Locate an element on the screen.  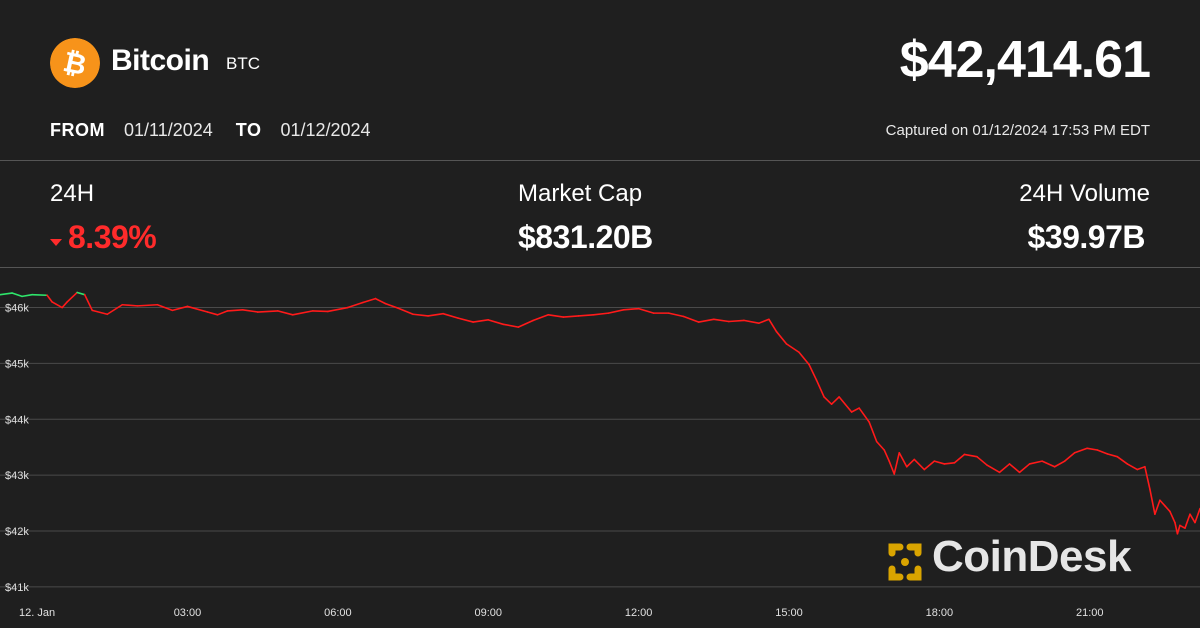
x-tick-label: 12:00 is located at coordinates (639, 613).